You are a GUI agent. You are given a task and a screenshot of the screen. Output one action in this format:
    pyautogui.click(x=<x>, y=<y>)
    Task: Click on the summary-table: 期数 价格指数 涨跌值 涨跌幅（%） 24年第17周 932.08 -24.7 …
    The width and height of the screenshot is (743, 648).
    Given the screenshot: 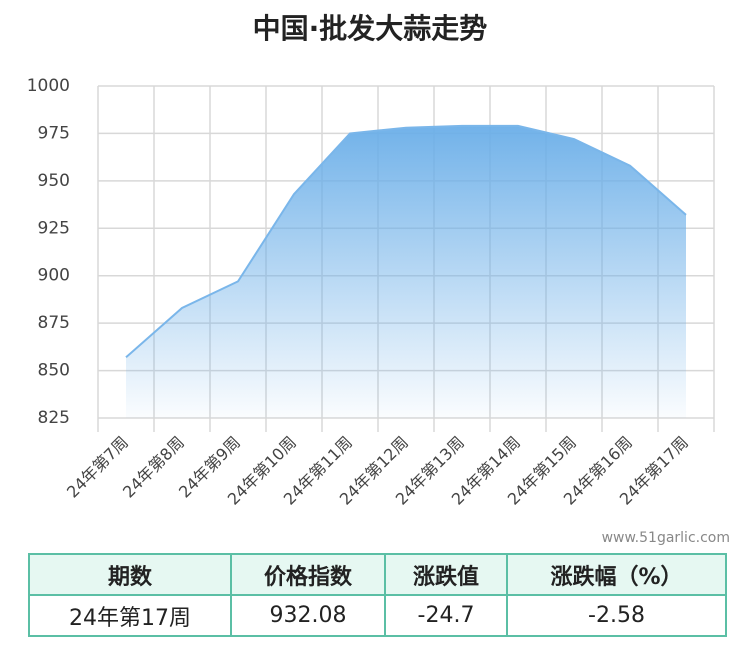 What is the action you would take?
    pyautogui.click(x=377, y=595)
    